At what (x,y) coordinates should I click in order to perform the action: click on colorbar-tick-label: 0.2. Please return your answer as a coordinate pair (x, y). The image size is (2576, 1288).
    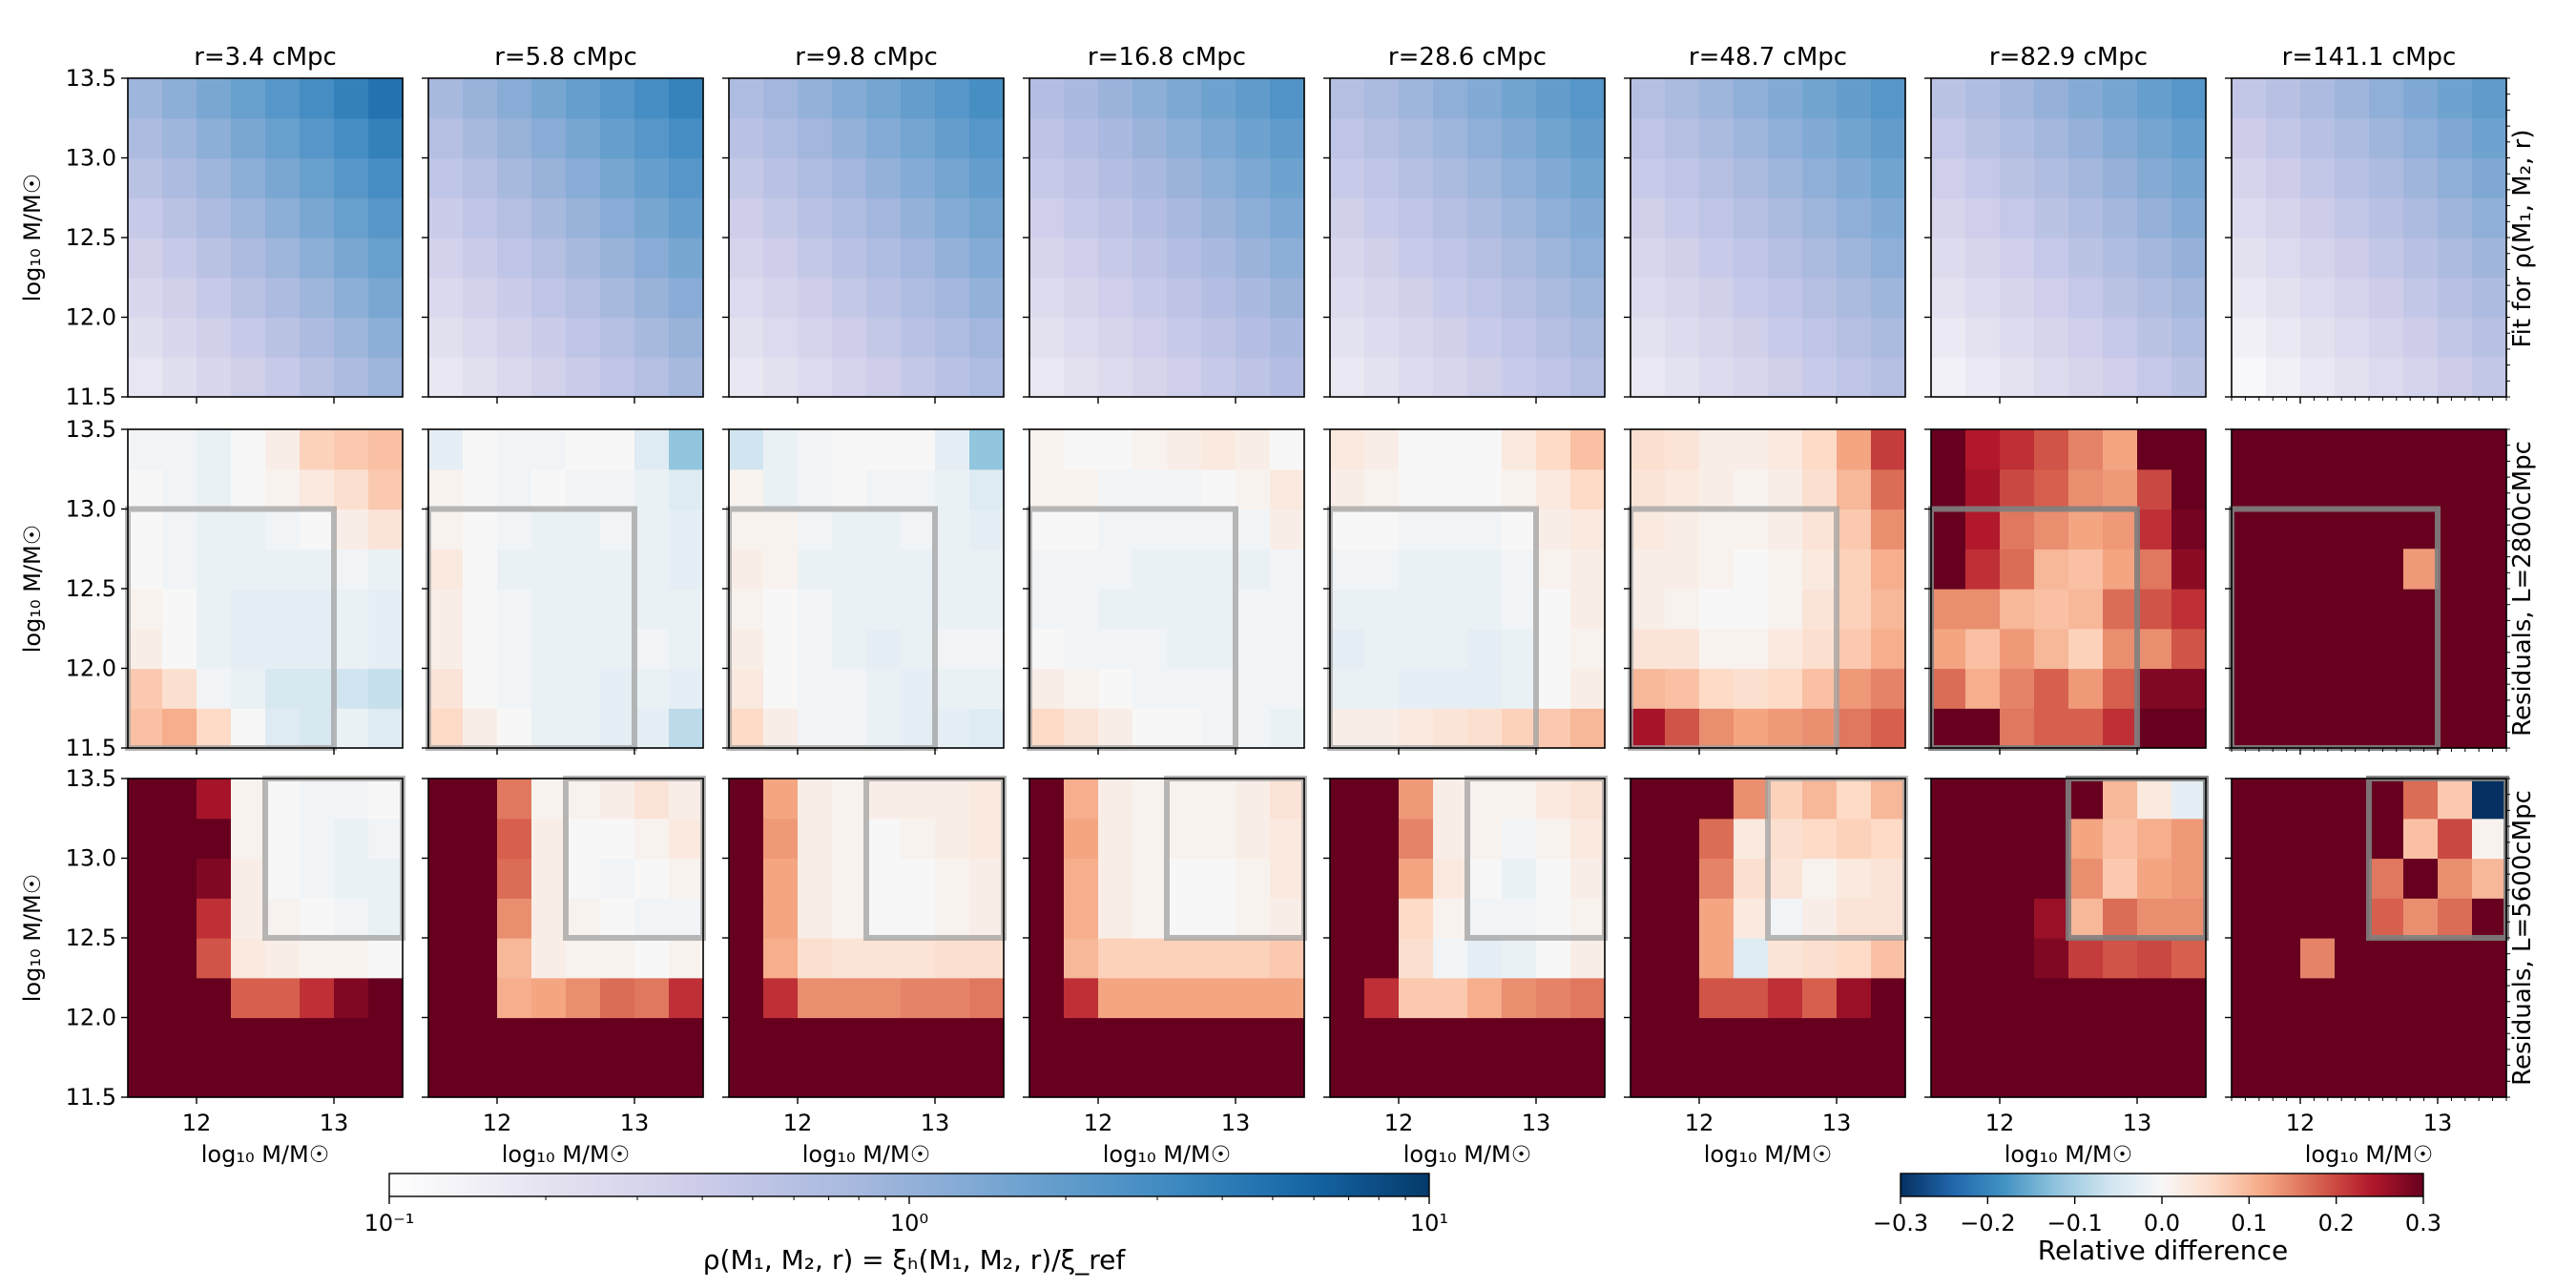
    Looking at the image, I should click on (2336, 1223).